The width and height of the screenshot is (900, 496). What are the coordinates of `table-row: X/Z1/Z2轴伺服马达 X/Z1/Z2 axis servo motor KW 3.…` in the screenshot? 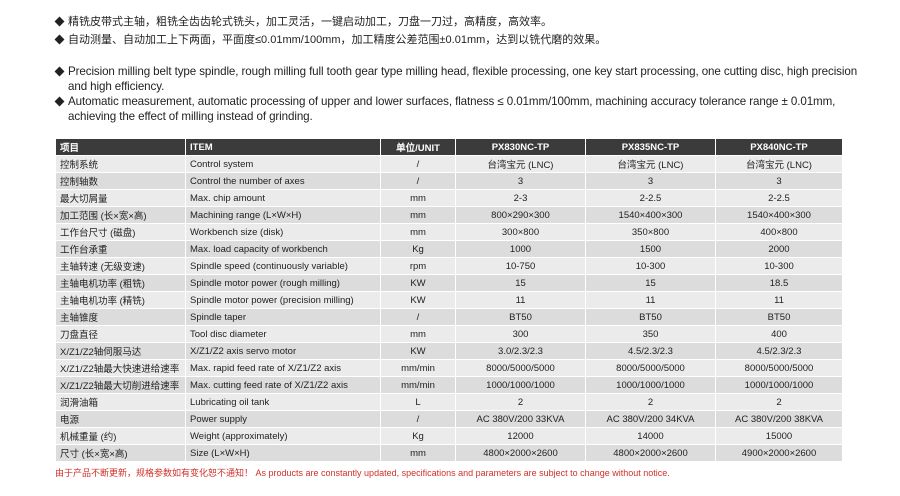 It's located at (449, 351).